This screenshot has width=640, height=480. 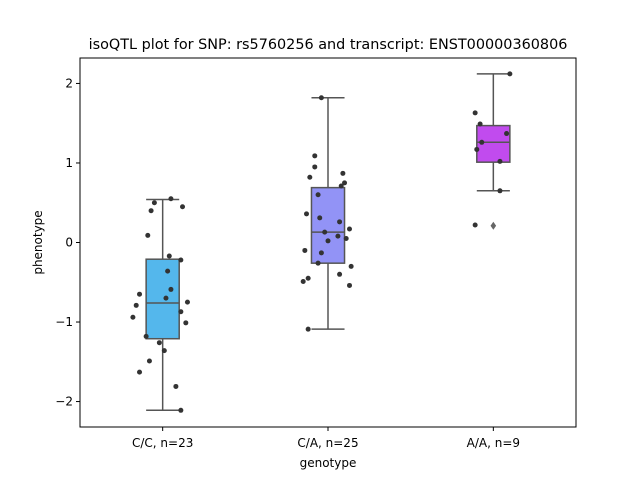 What do you see at coordinates (69, 243) in the screenshot?
I see `y-tick-label: 0` at bounding box center [69, 243].